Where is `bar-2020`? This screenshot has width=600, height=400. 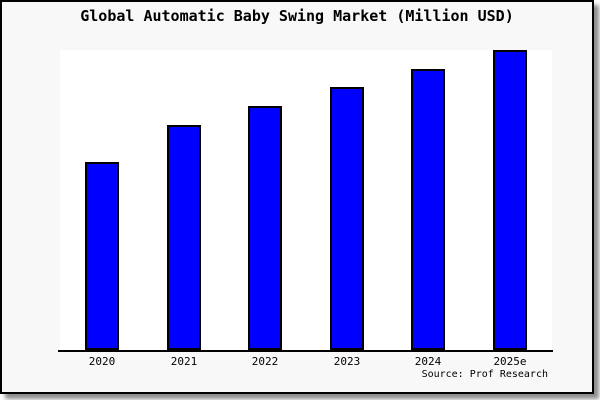
bar-2020 is located at coordinates (102, 256).